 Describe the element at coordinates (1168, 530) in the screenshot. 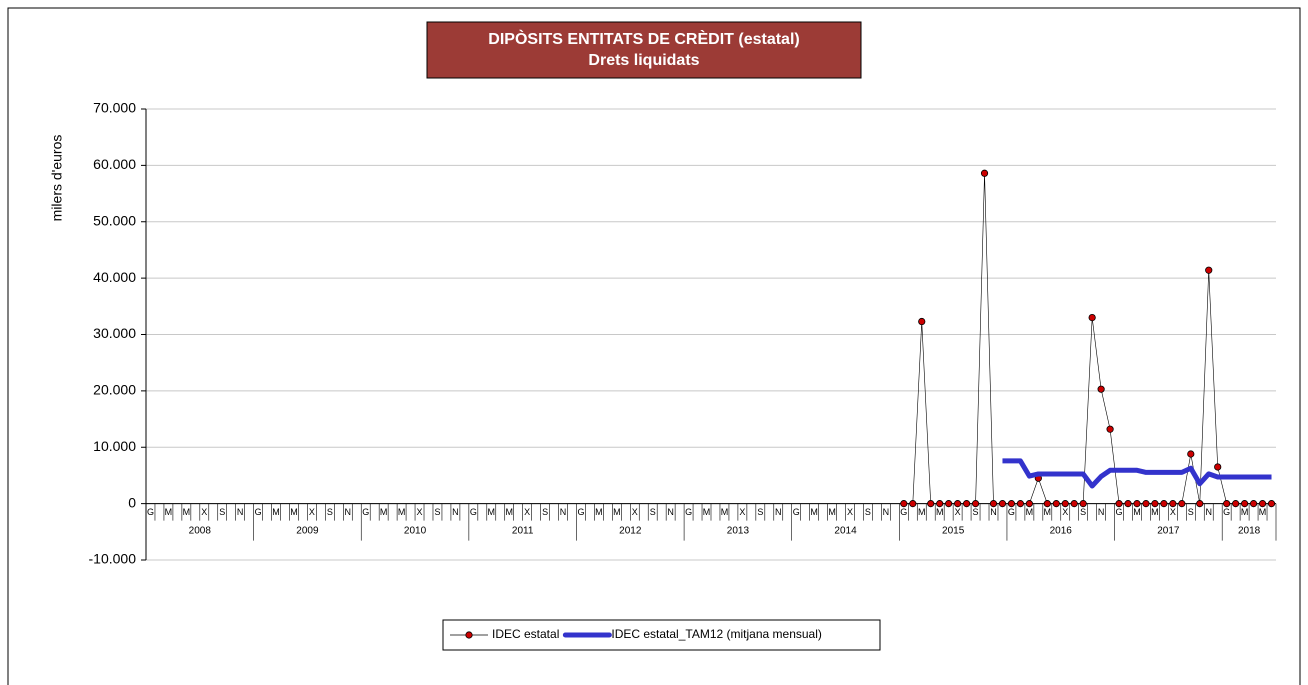

I see `year-label: 2017` at that location.